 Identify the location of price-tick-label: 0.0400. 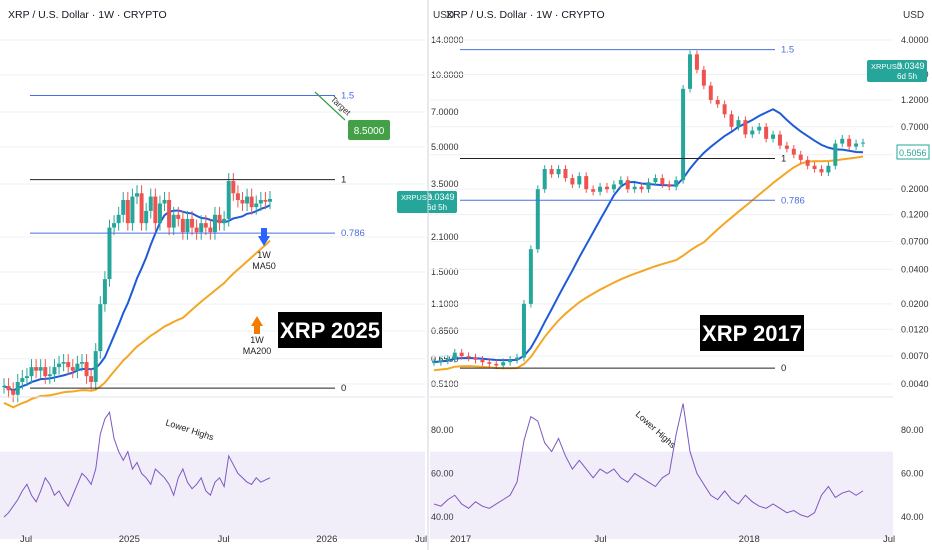
(915, 269).